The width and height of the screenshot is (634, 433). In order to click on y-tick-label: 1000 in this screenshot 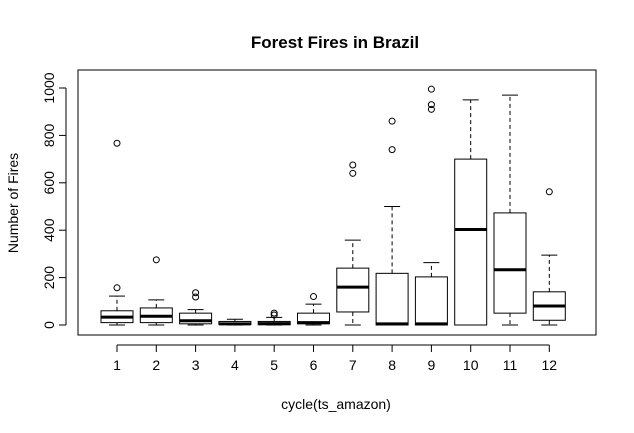, I will do `click(49, 87)`.